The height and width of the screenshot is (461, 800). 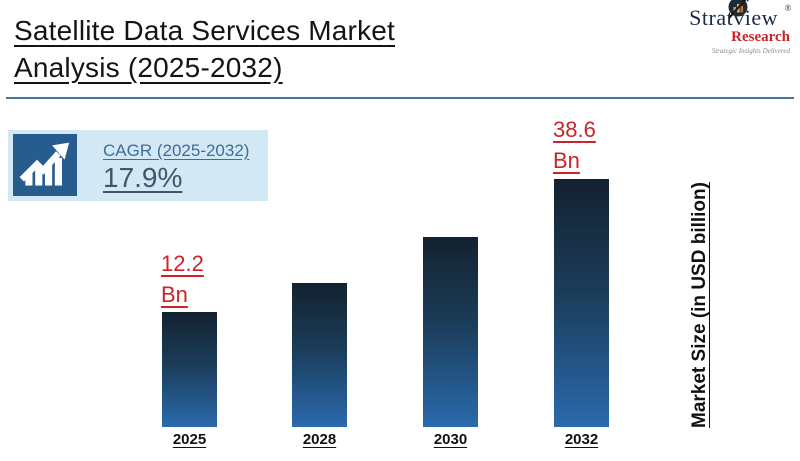 I want to click on bar-2030, so click(x=450, y=332).